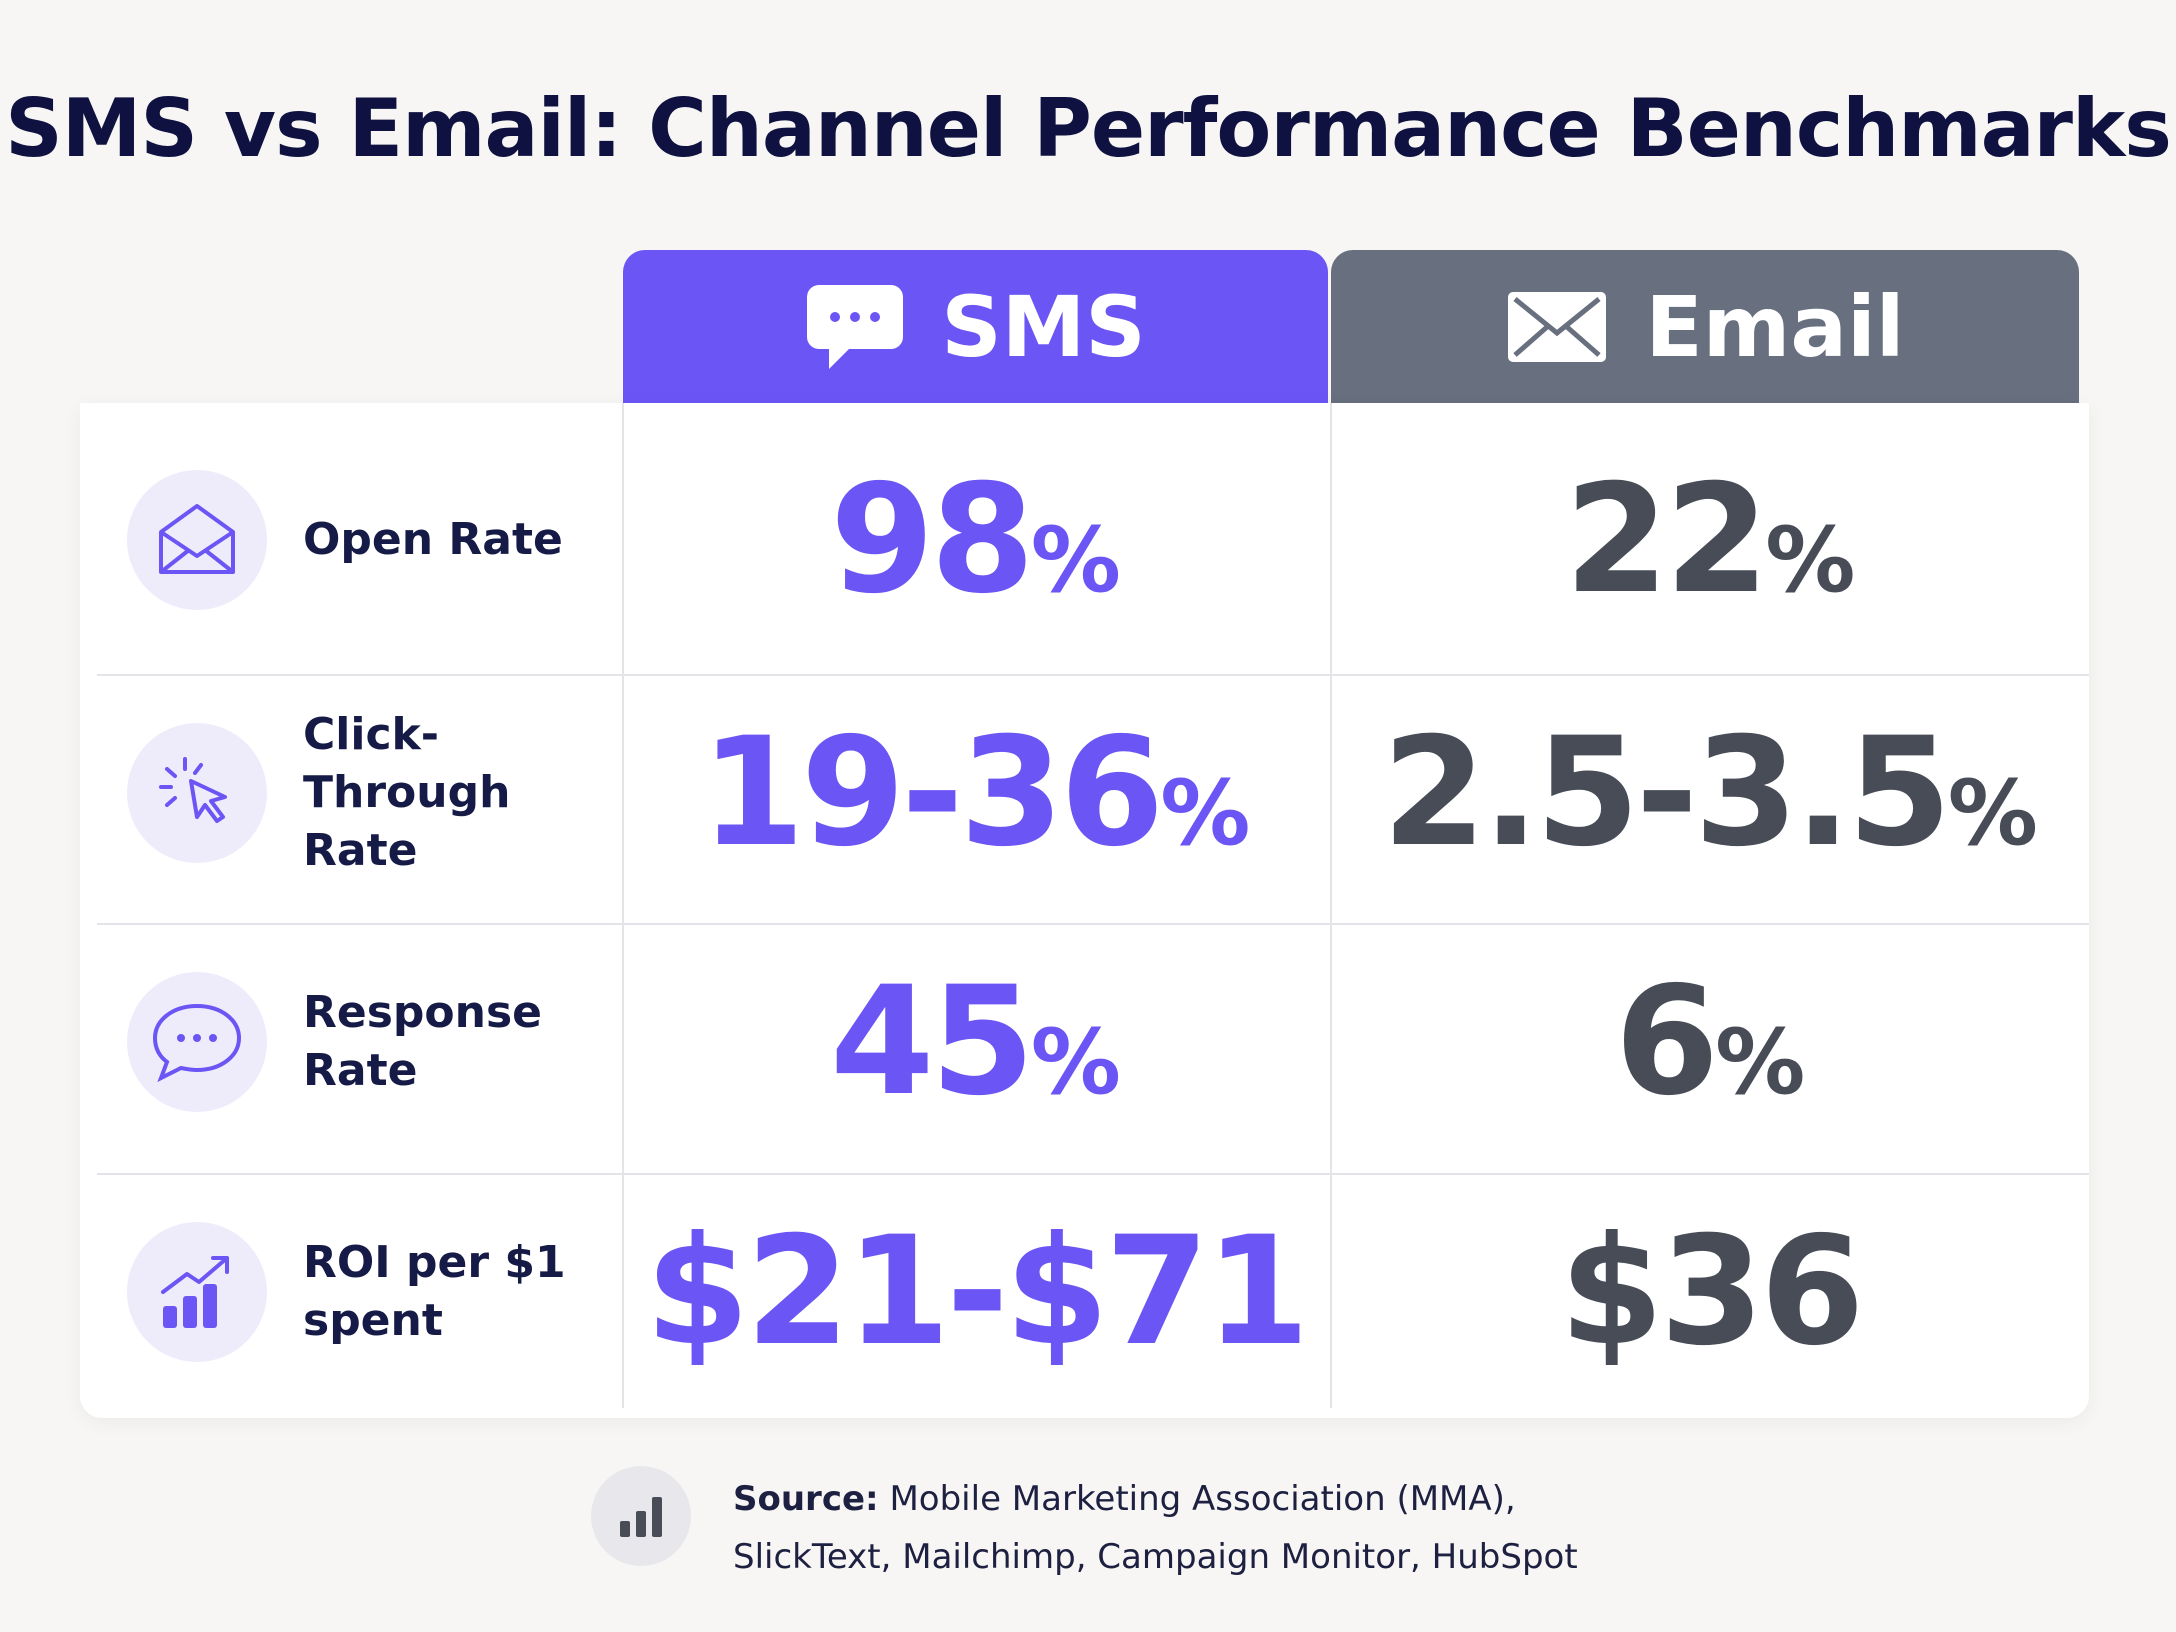  Describe the element at coordinates (407, 792) in the screenshot. I see `row-label-text: Click-Through Rate` at that location.